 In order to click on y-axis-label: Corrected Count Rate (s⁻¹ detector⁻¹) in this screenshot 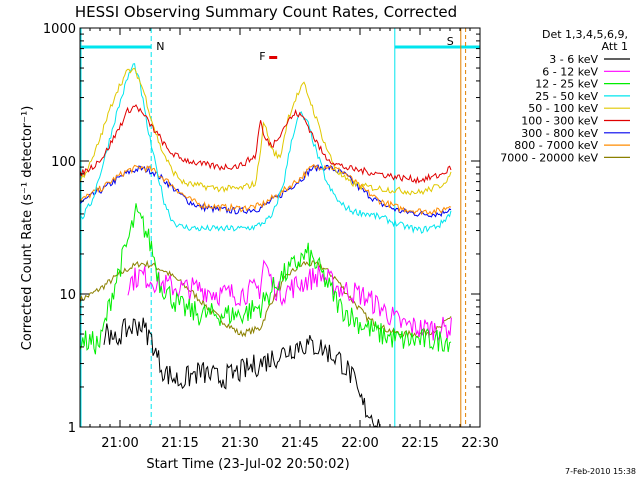, I will do `click(27, 228)`.